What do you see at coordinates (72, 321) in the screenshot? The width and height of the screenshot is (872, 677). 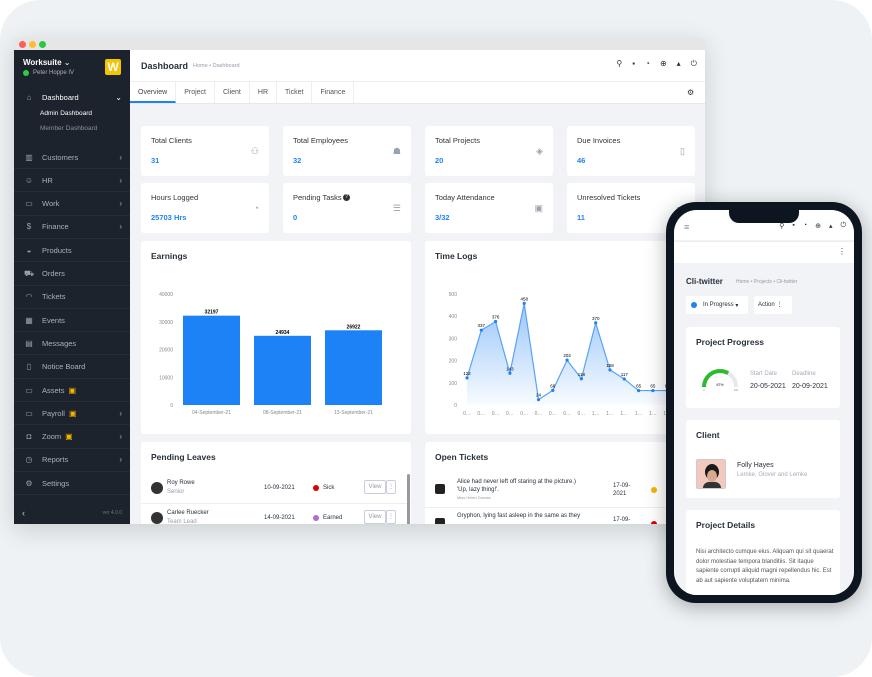 I see `sidebar-item-events: ▦ Events` at bounding box center [72, 321].